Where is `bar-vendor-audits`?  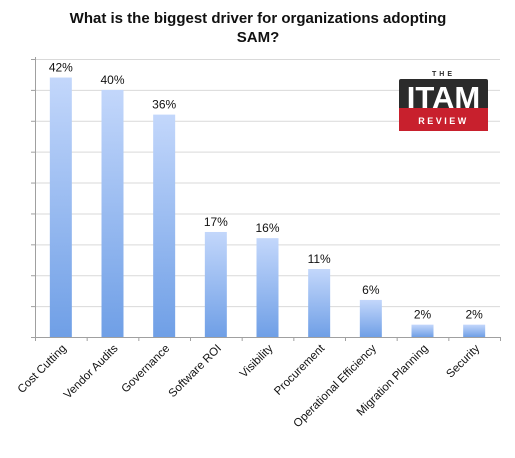
bar-vendor-audits is located at coordinates (112, 213).